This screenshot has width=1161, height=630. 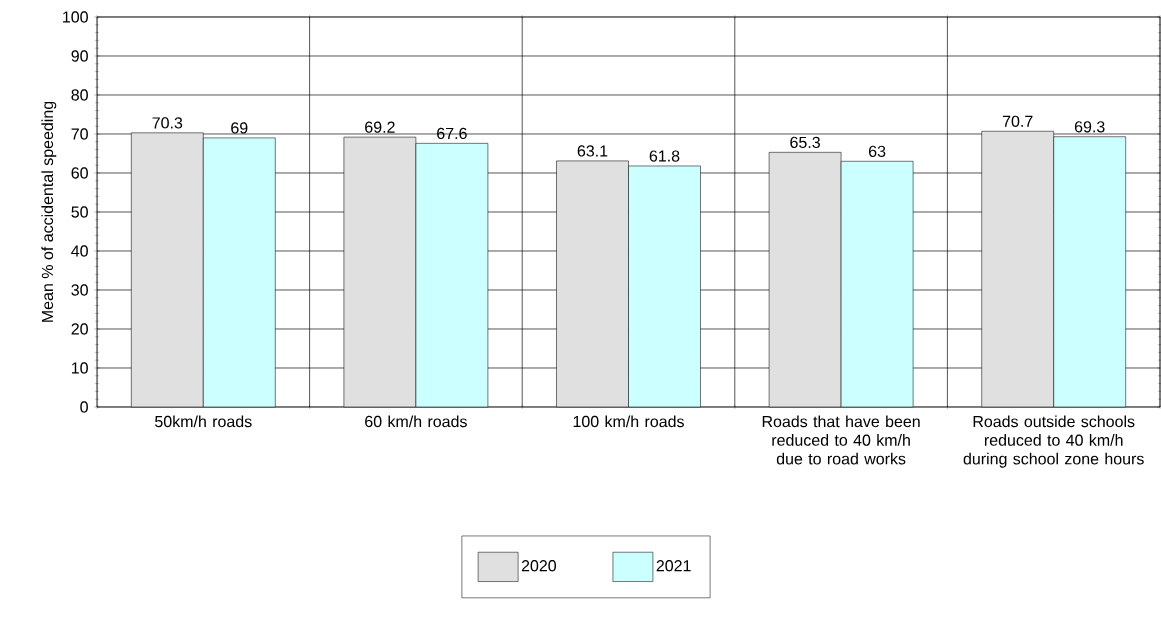 I want to click on y-tick-label: 30, so click(x=79, y=290).